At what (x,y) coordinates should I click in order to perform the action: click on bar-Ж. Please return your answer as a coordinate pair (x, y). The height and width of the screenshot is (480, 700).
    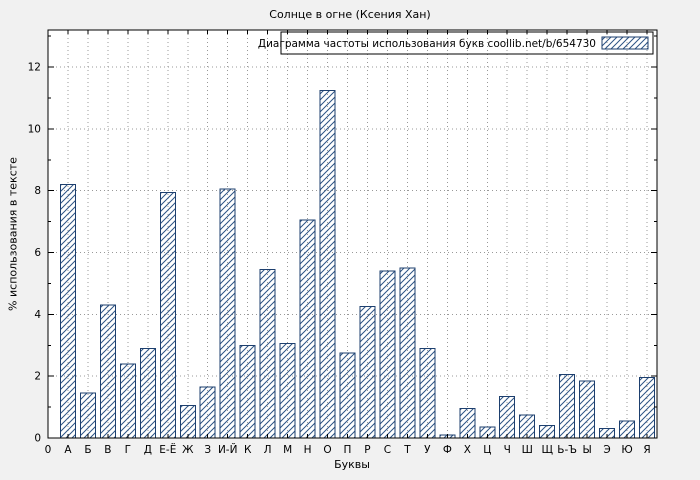
    Looking at the image, I should click on (187, 422).